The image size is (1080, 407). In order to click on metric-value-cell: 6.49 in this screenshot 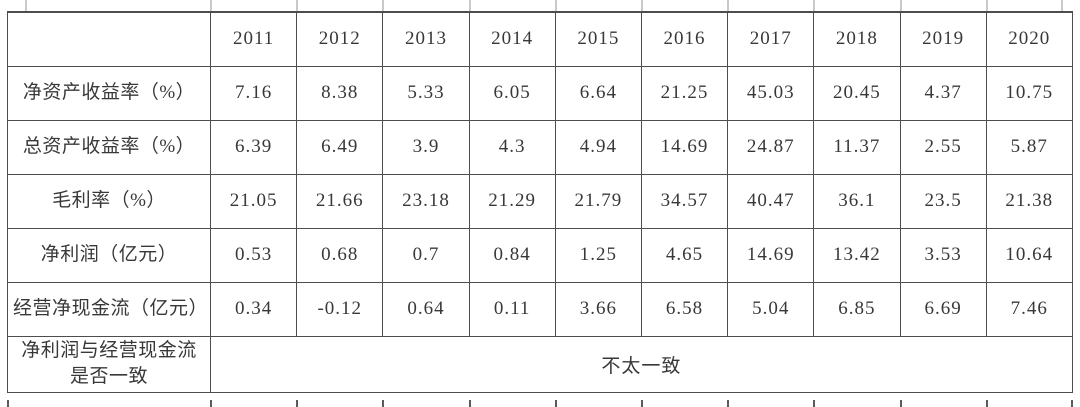, I will do `click(340, 147)`.